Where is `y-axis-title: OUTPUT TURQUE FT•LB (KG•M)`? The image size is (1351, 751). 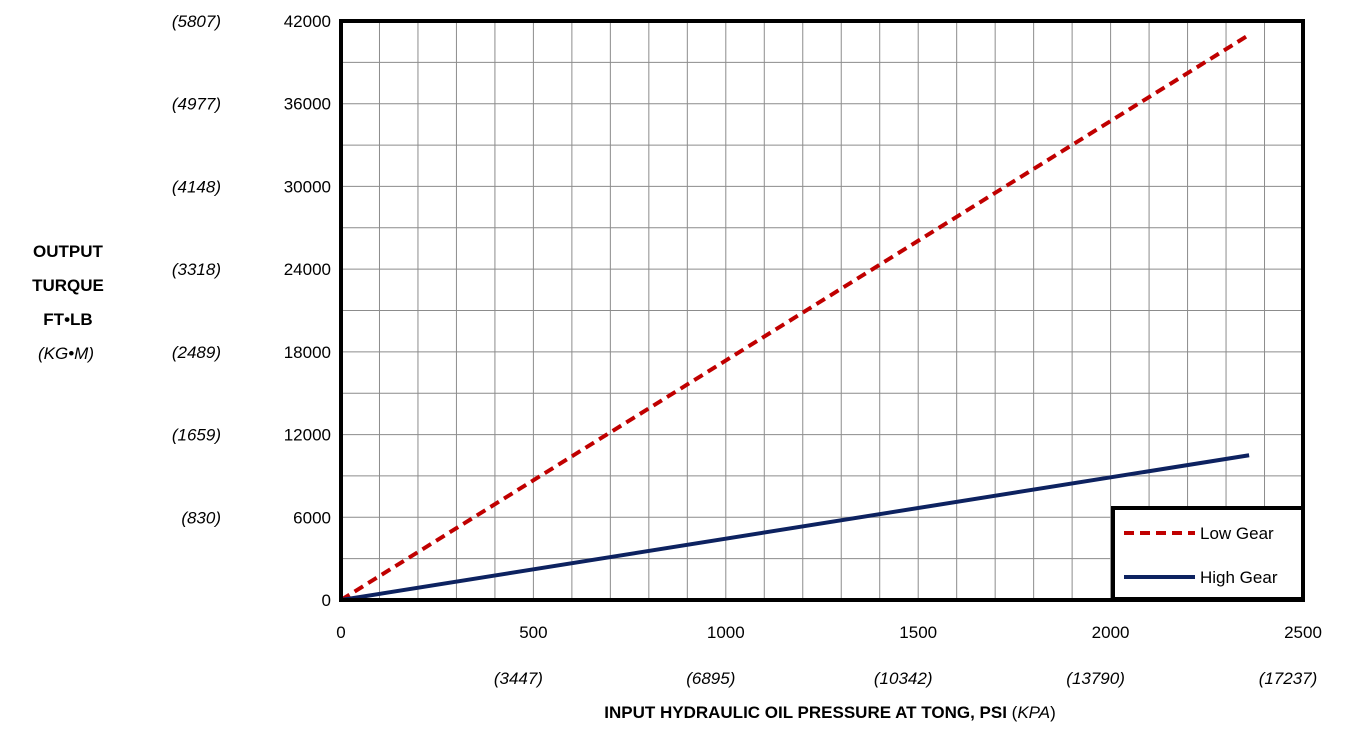 y-axis-title: OUTPUT TURQUE FT•LB (KG•M) is located at coordinates (68, 302).